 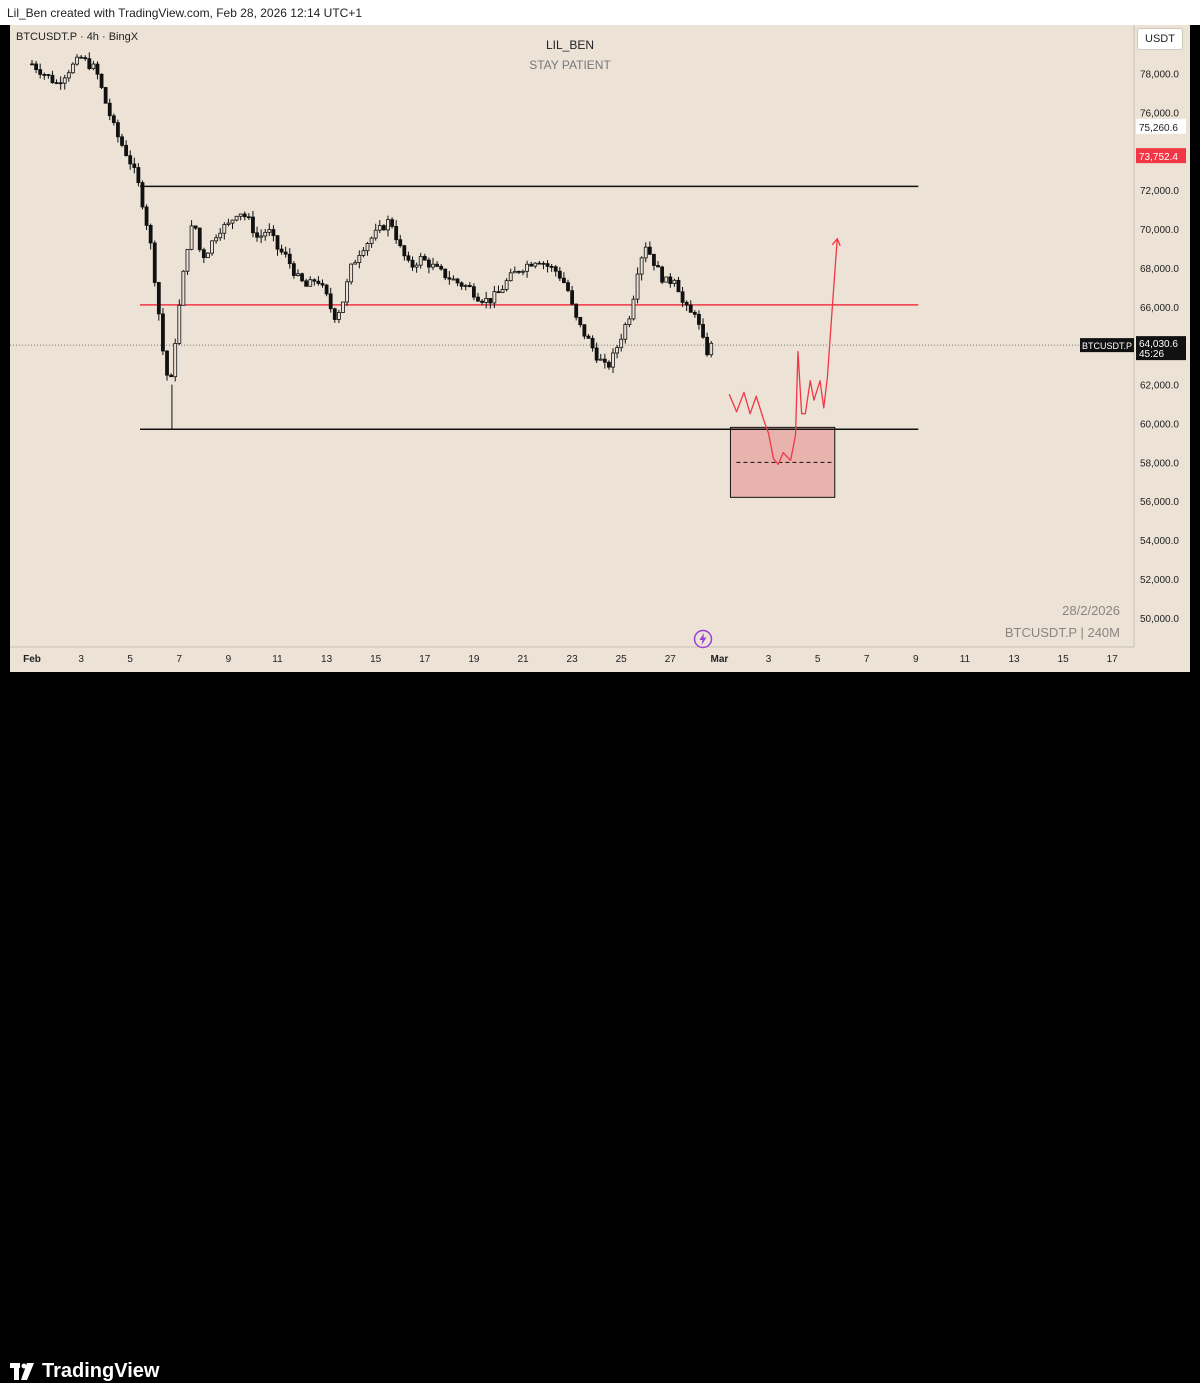 I want to click on x-tick-label: Feb, so click(x=32, y=659).